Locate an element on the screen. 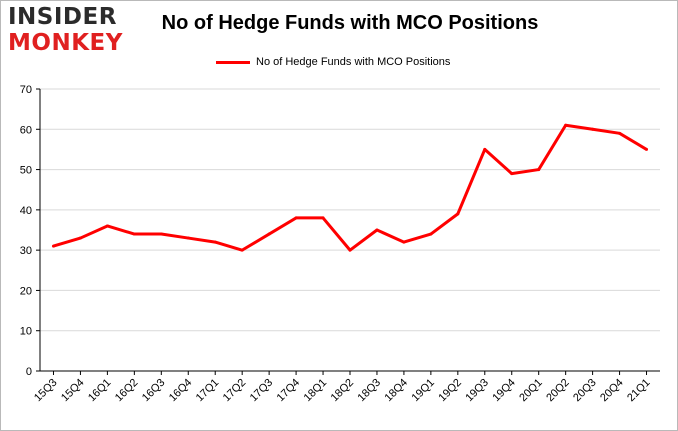 This screenshot has height=431, width=678. x-tick-label: 16Q2 is located at coordinates (127, 391).